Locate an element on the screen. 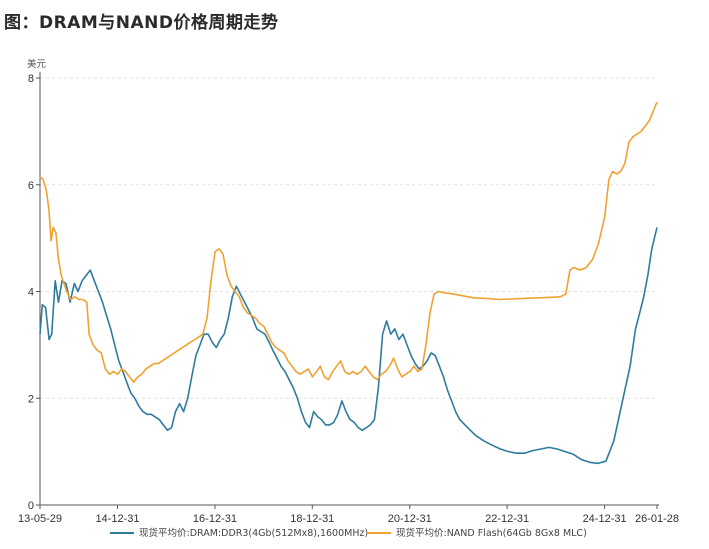 This screenshot has height=549, width=709. y-tick-label: 2 is located at coordinates (31, 399).